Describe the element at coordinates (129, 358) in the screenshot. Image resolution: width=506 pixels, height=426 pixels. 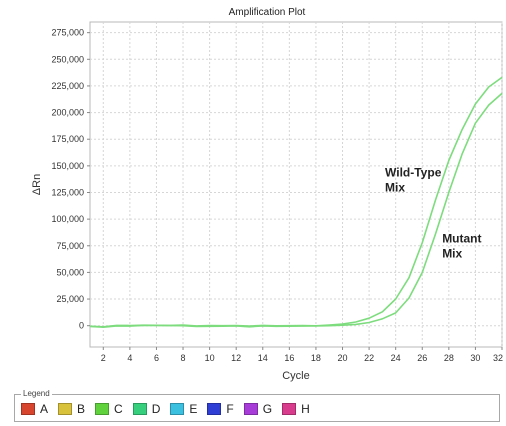
I see `x-tick-label: 4` at that location.